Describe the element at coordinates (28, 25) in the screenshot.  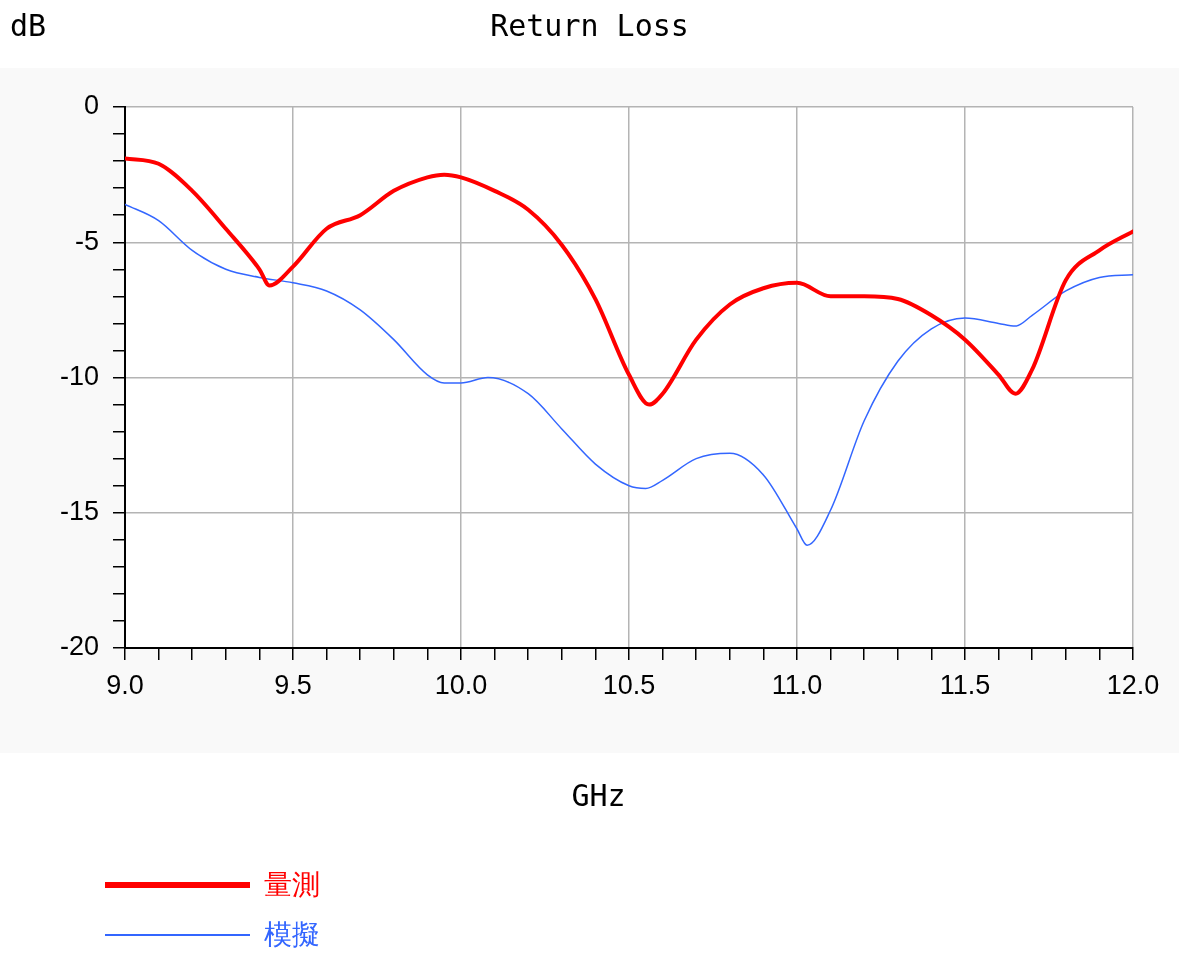
I see `y-axis-title: dB` at that location.